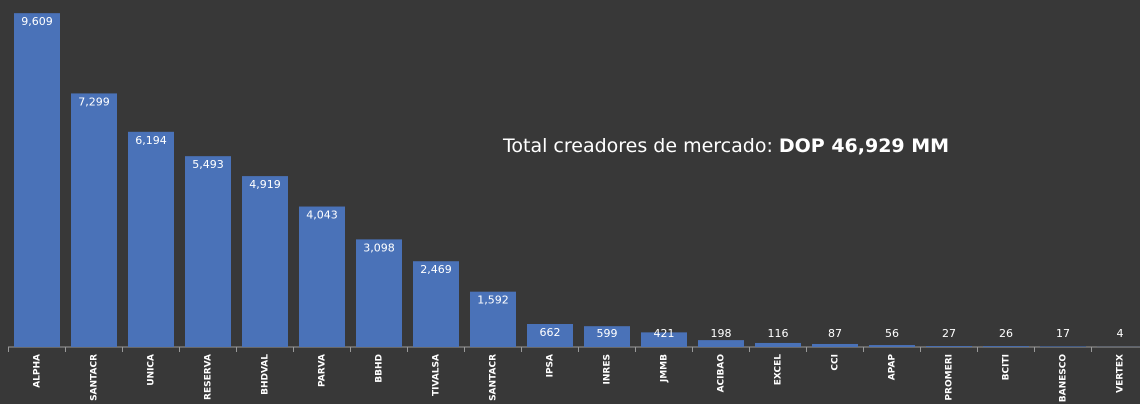 The height and width of the screenshot is (404, 1140). What do you see at coordinates (950, 377) in the screenshot?
I see `x-tick-label: PROMERI` at bounding box center [950, 377].